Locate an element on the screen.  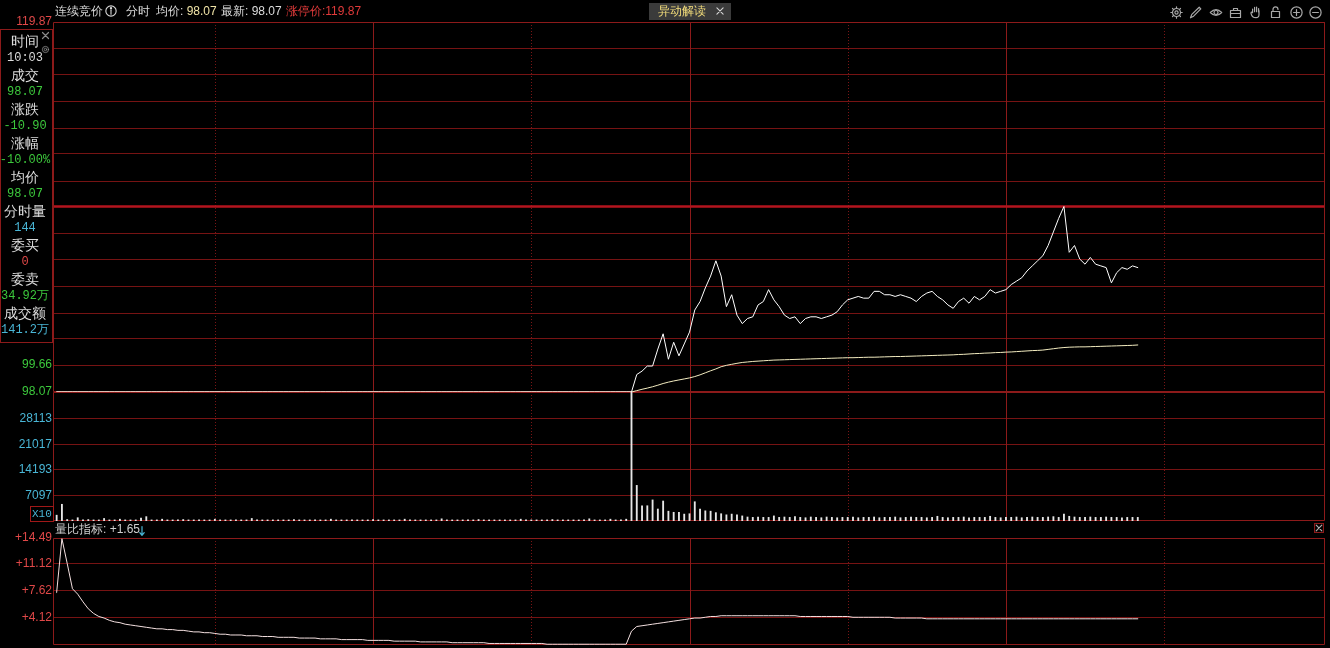
y-tick-label: +4.12 is located at coordinates (37, 617).